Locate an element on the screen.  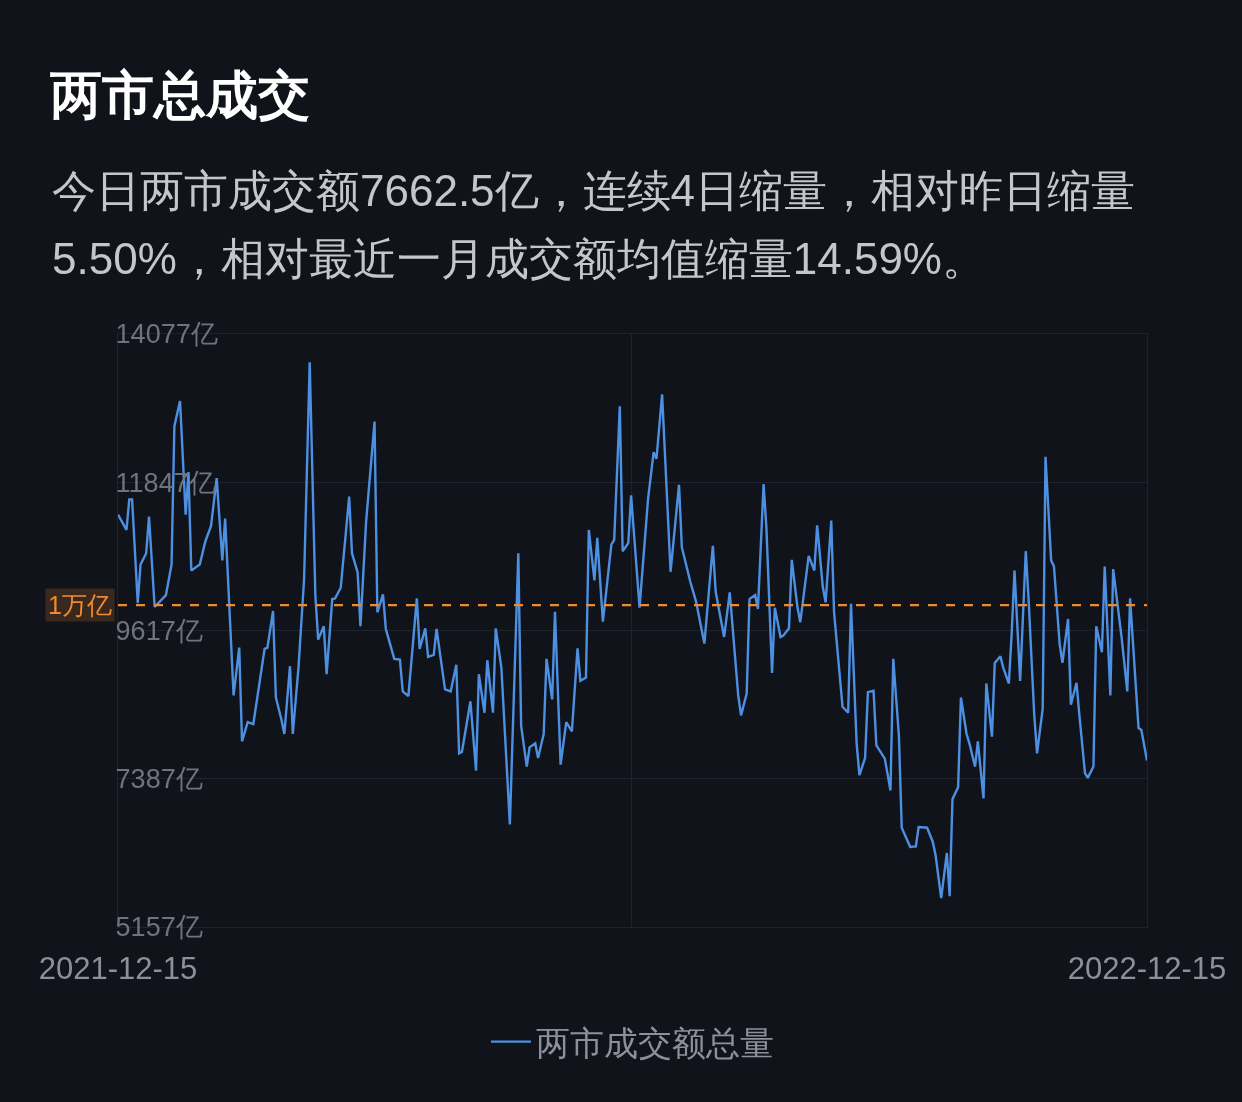
y-tick-label: 14077亿 is located at coordinates (166, 334).